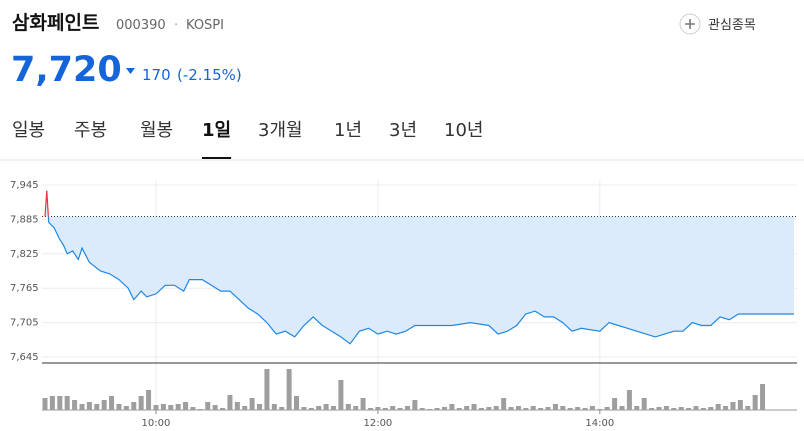  What do you see at coordinates (156, 75) in the screenshot?
I see `price-change: 170` at bounding box center [156, 75].